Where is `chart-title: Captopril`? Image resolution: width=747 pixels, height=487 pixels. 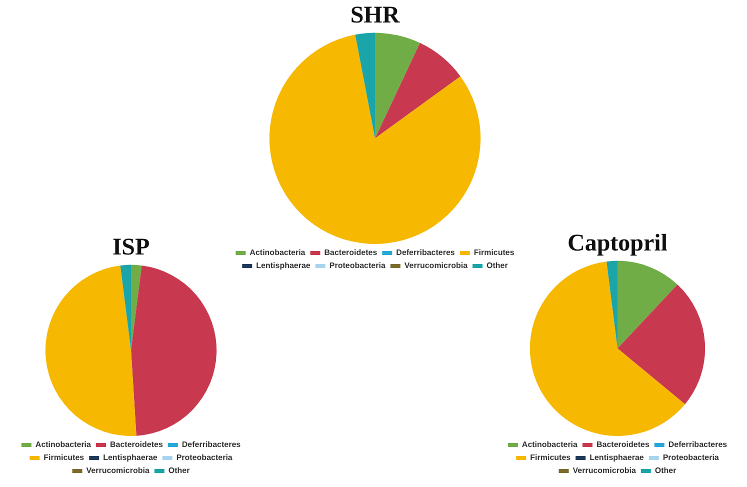
chart-title: Captopril is located at coordinates (617, 243).